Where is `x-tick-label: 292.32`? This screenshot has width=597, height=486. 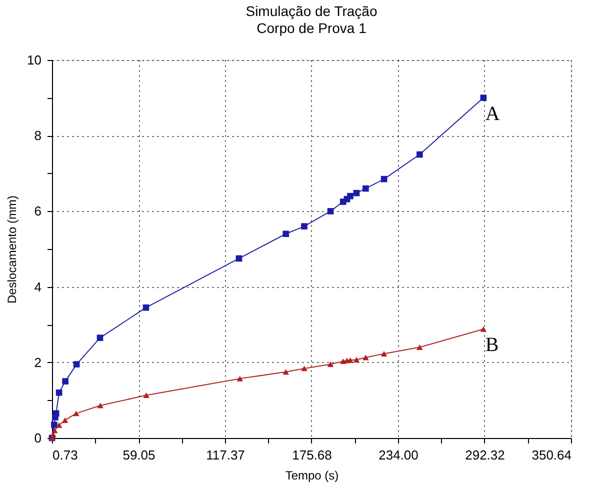
x-tick-label: 292.32 is located at coordinates (485, 455).